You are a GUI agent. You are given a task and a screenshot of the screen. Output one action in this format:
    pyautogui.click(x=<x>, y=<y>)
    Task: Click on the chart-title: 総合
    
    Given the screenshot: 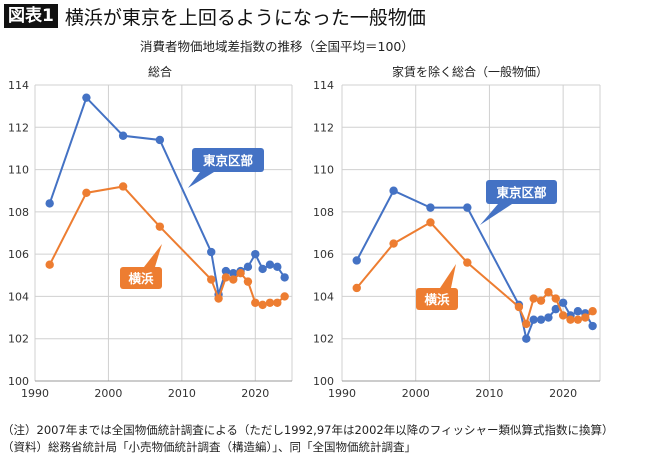 What is the action you would take?
    pyautogui.click(x=160, y=71)
    